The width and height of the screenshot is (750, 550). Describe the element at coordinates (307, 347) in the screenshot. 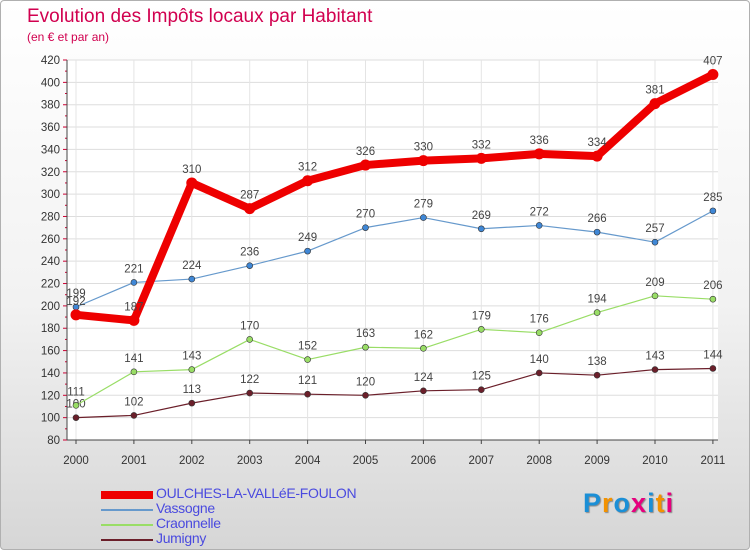

I see `data-label-craonnelle: 152` at that location.